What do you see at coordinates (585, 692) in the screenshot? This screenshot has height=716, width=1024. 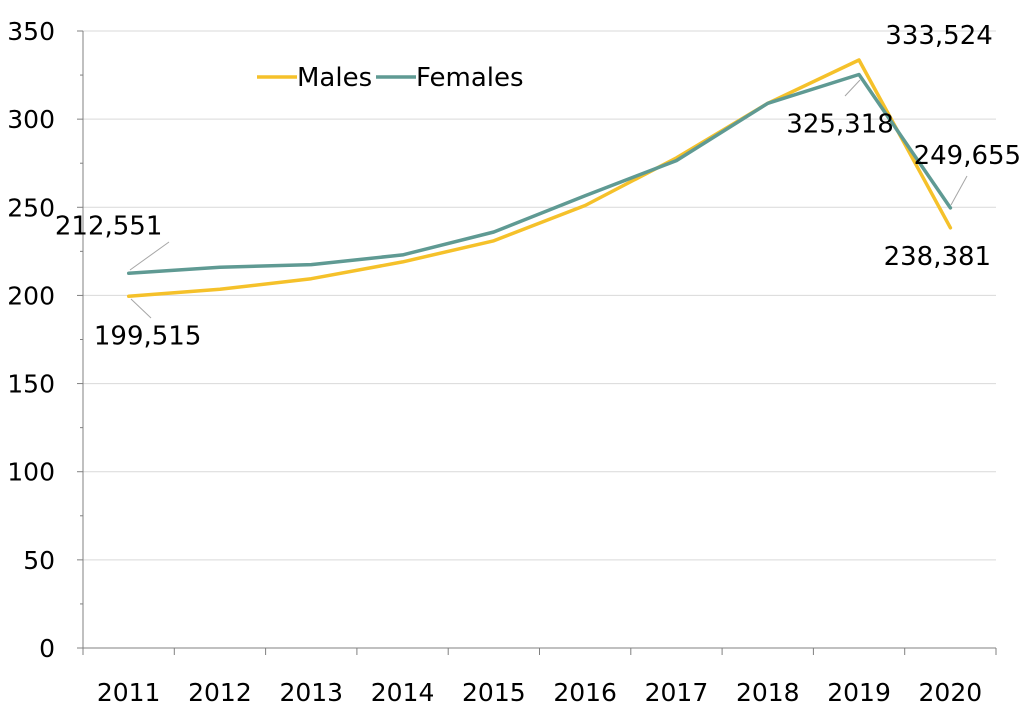 I see `x-tick-label-2016: 2016` at bounding box center [585, 692].